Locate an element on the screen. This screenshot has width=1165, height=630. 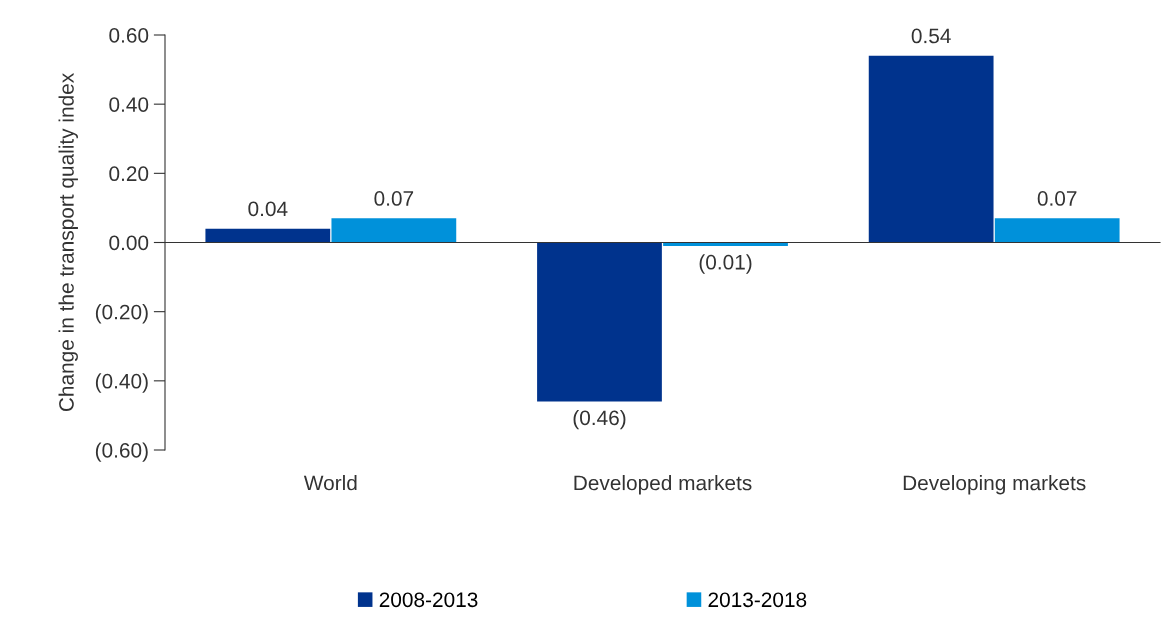
data-label: (0.46) is located at coordinates (599, 419).